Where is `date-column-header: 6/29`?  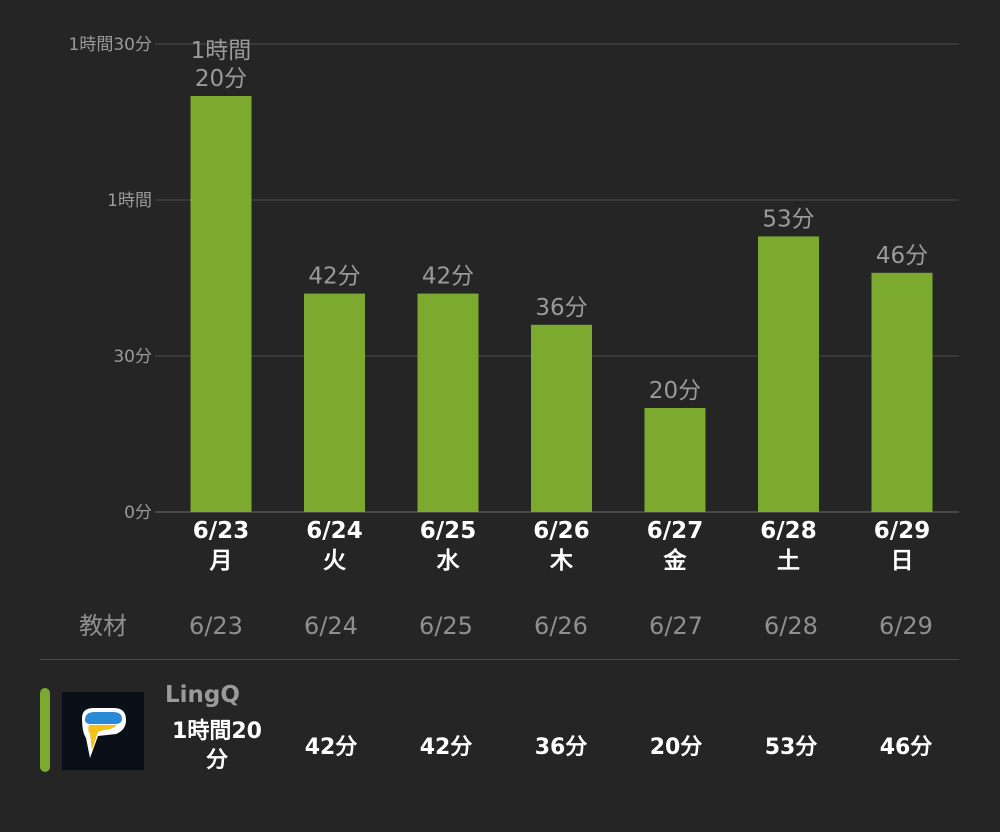 date-column-header: 6/29 is located at coordinates (906, 626).